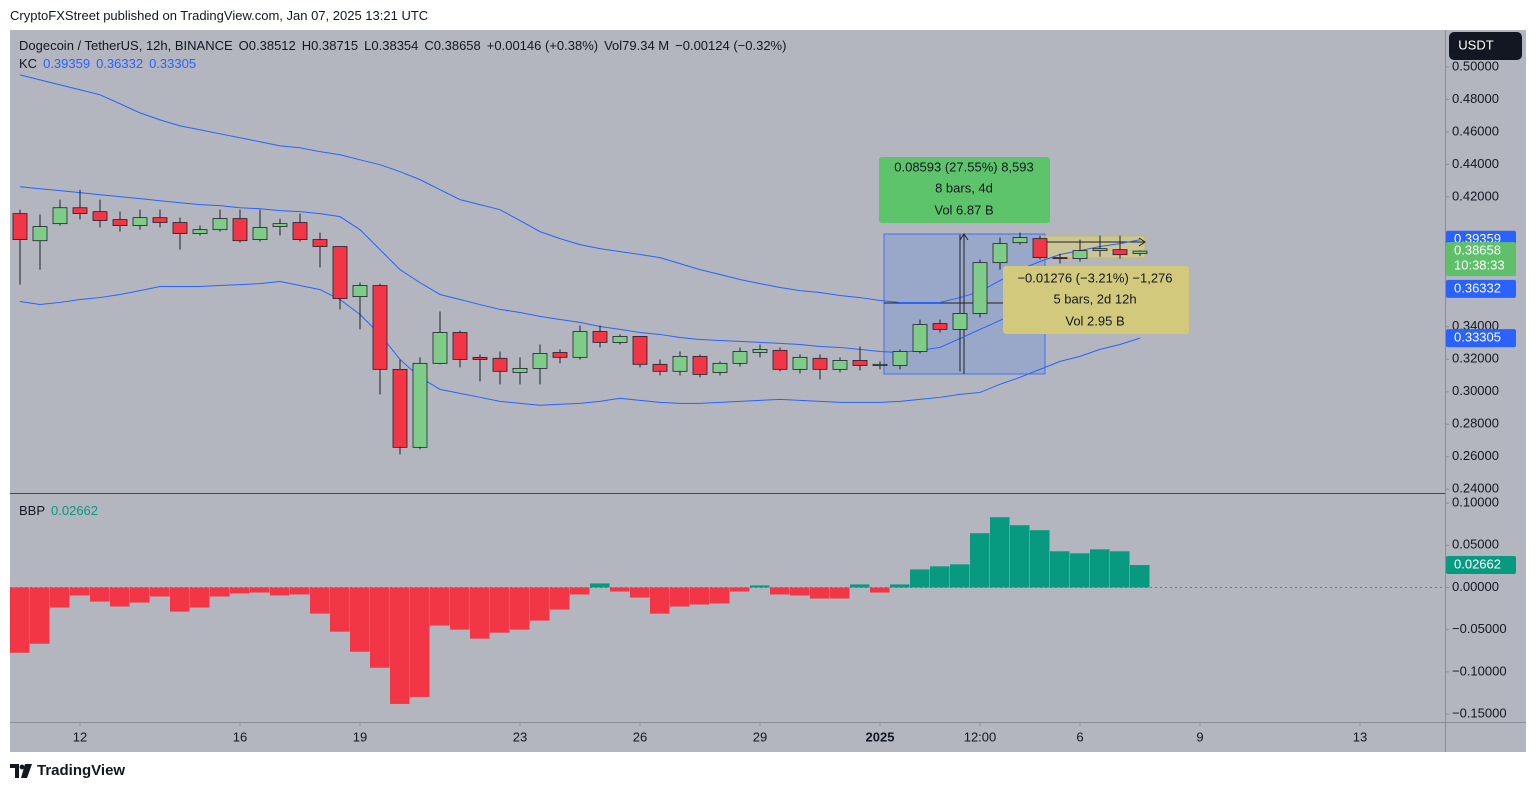 The height and width of the screenshot is (789, 1536). I want to click on indicator-value: 0.33305, so click(173, 63).